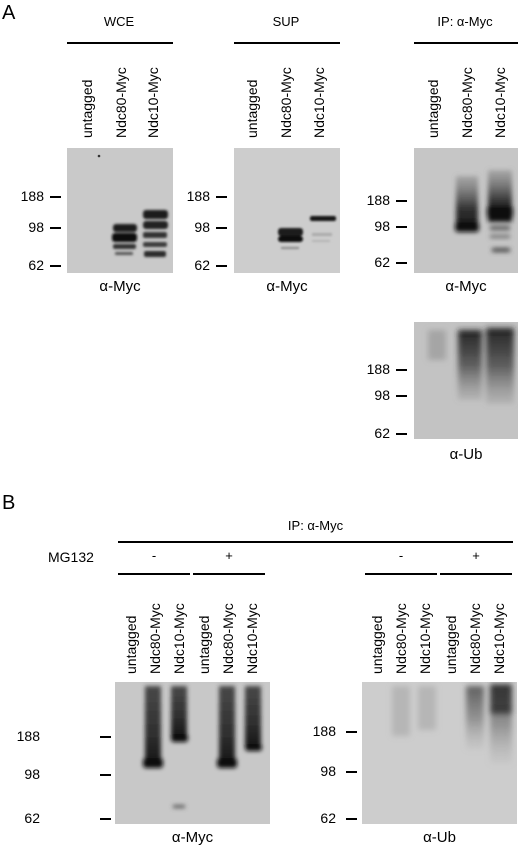 The image size is (521, 850). I want to click on blot-wce-myc, so click(120, 210).